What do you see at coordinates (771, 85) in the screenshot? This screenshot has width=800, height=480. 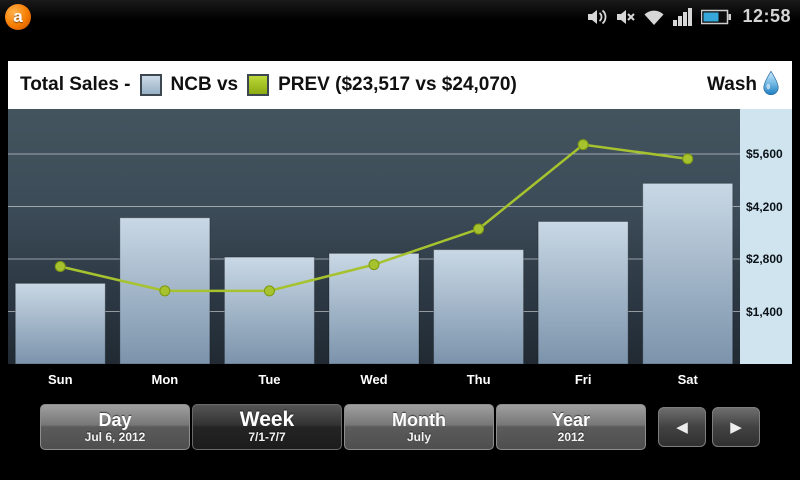 I see `water-droplet-icon` at bounding box center [771, 85].